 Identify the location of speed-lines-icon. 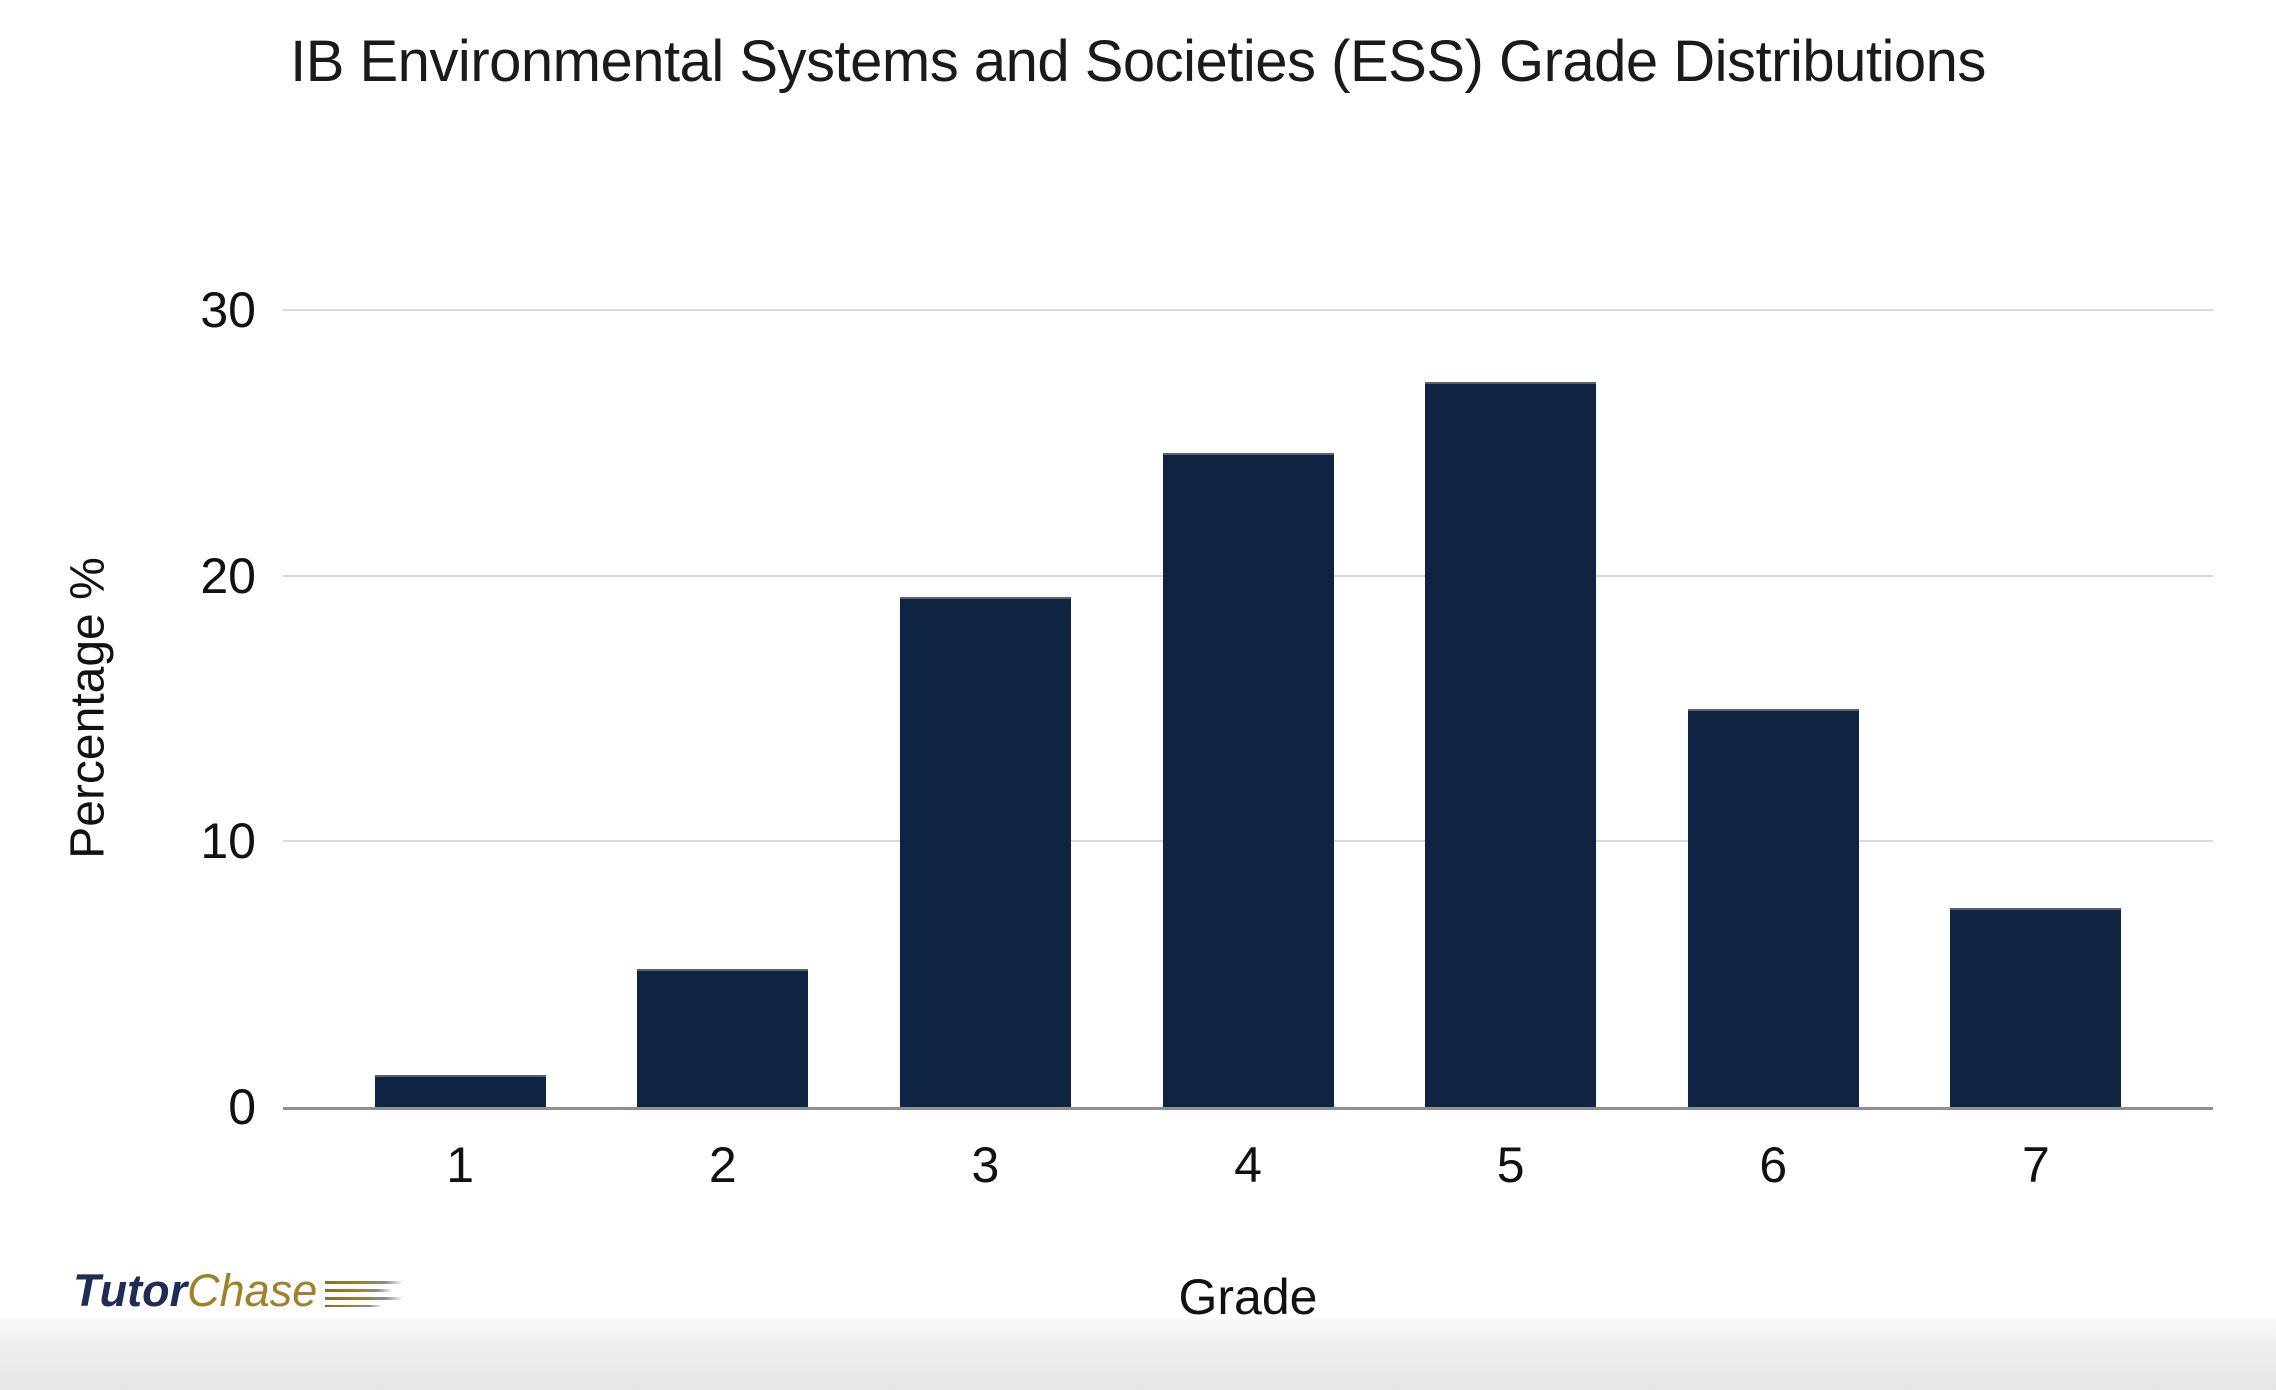
(363, 1293).